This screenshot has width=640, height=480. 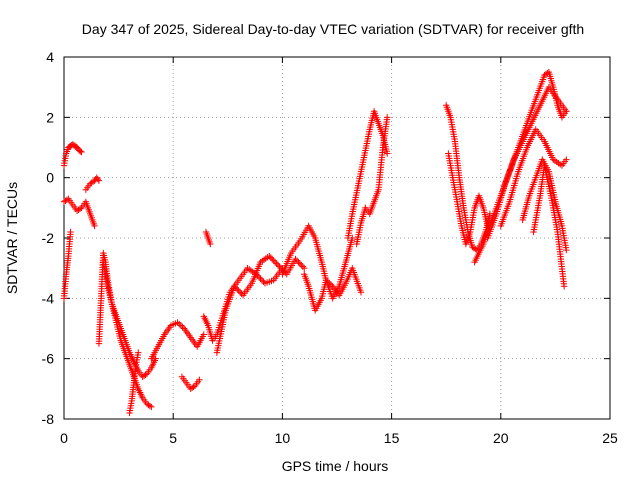 I want to click on y-tick-label: 0, so click(x=50, y=178).